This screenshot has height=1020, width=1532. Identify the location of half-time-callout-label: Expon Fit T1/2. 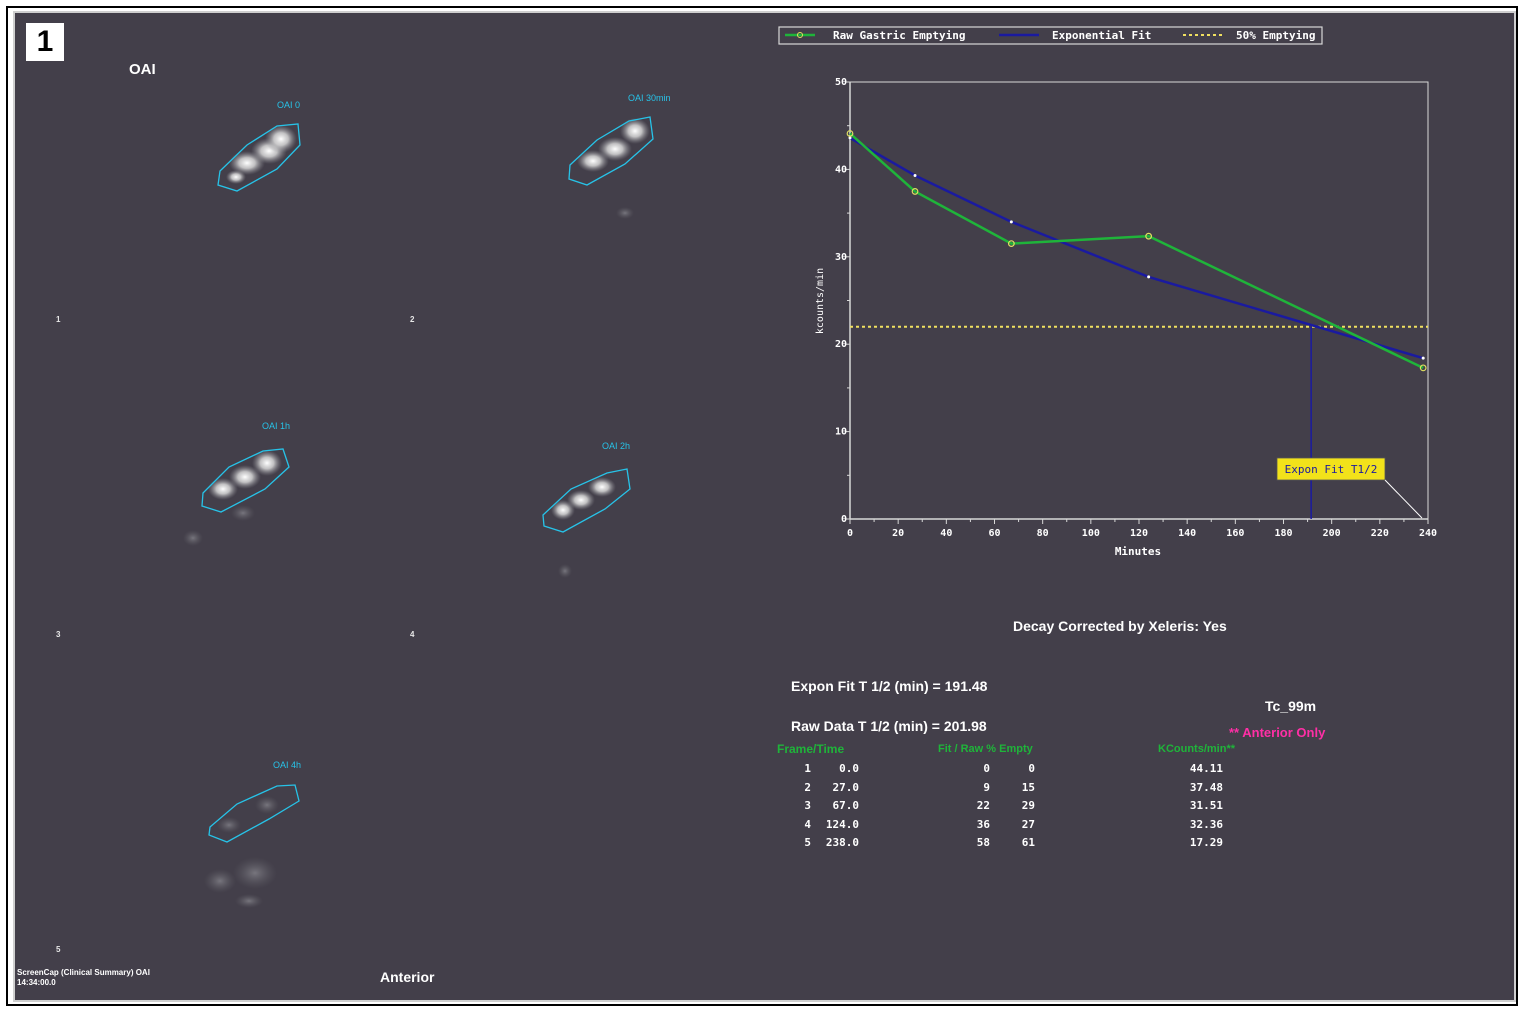
(1331, 469).